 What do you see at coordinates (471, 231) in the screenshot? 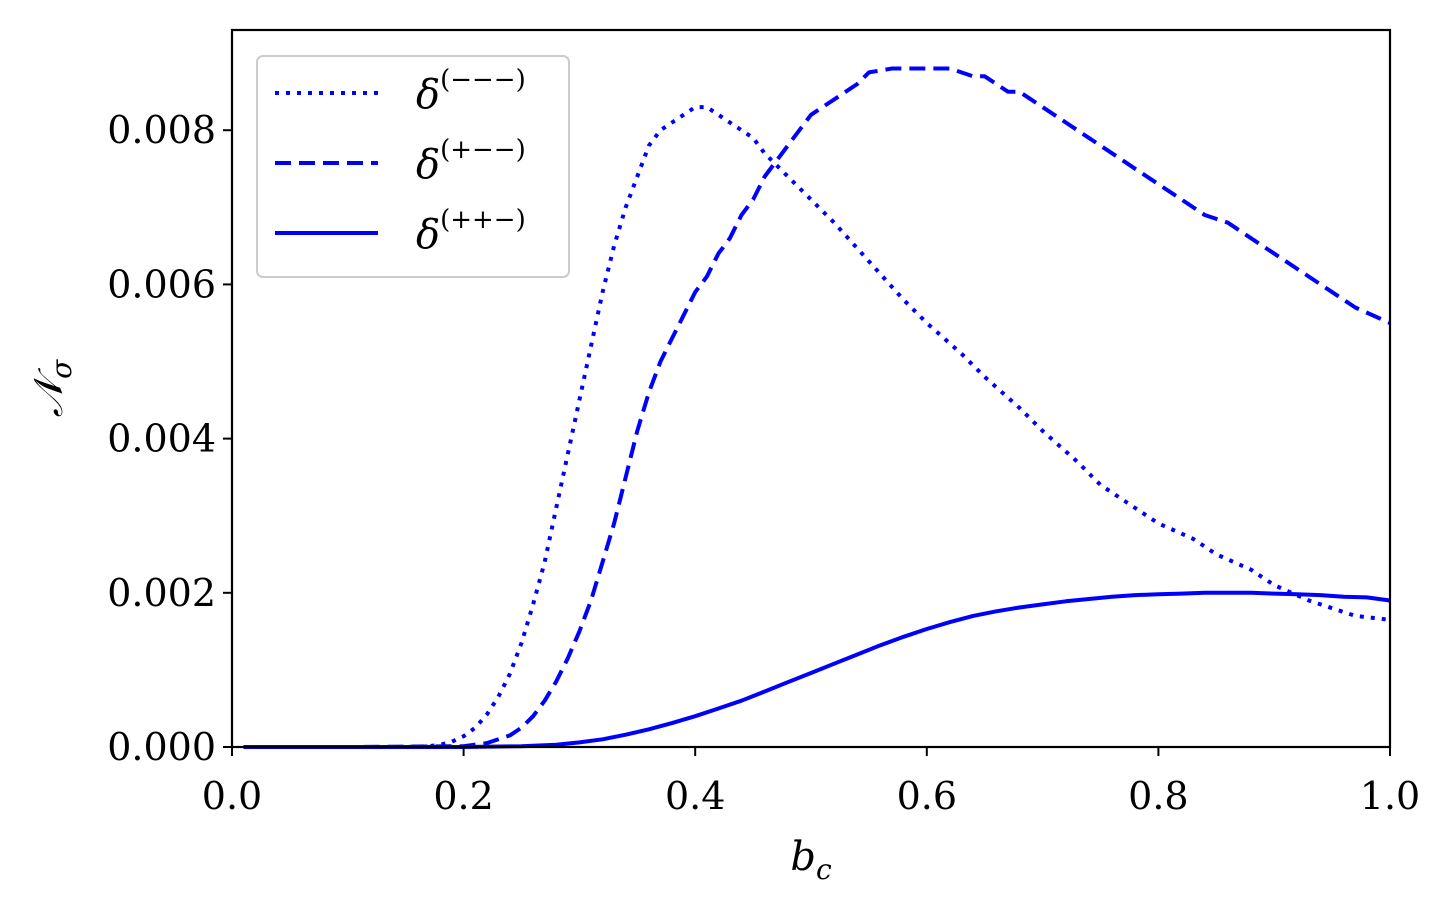
I see `legend-label: δ(++−)` at bounding box center [471, 231].